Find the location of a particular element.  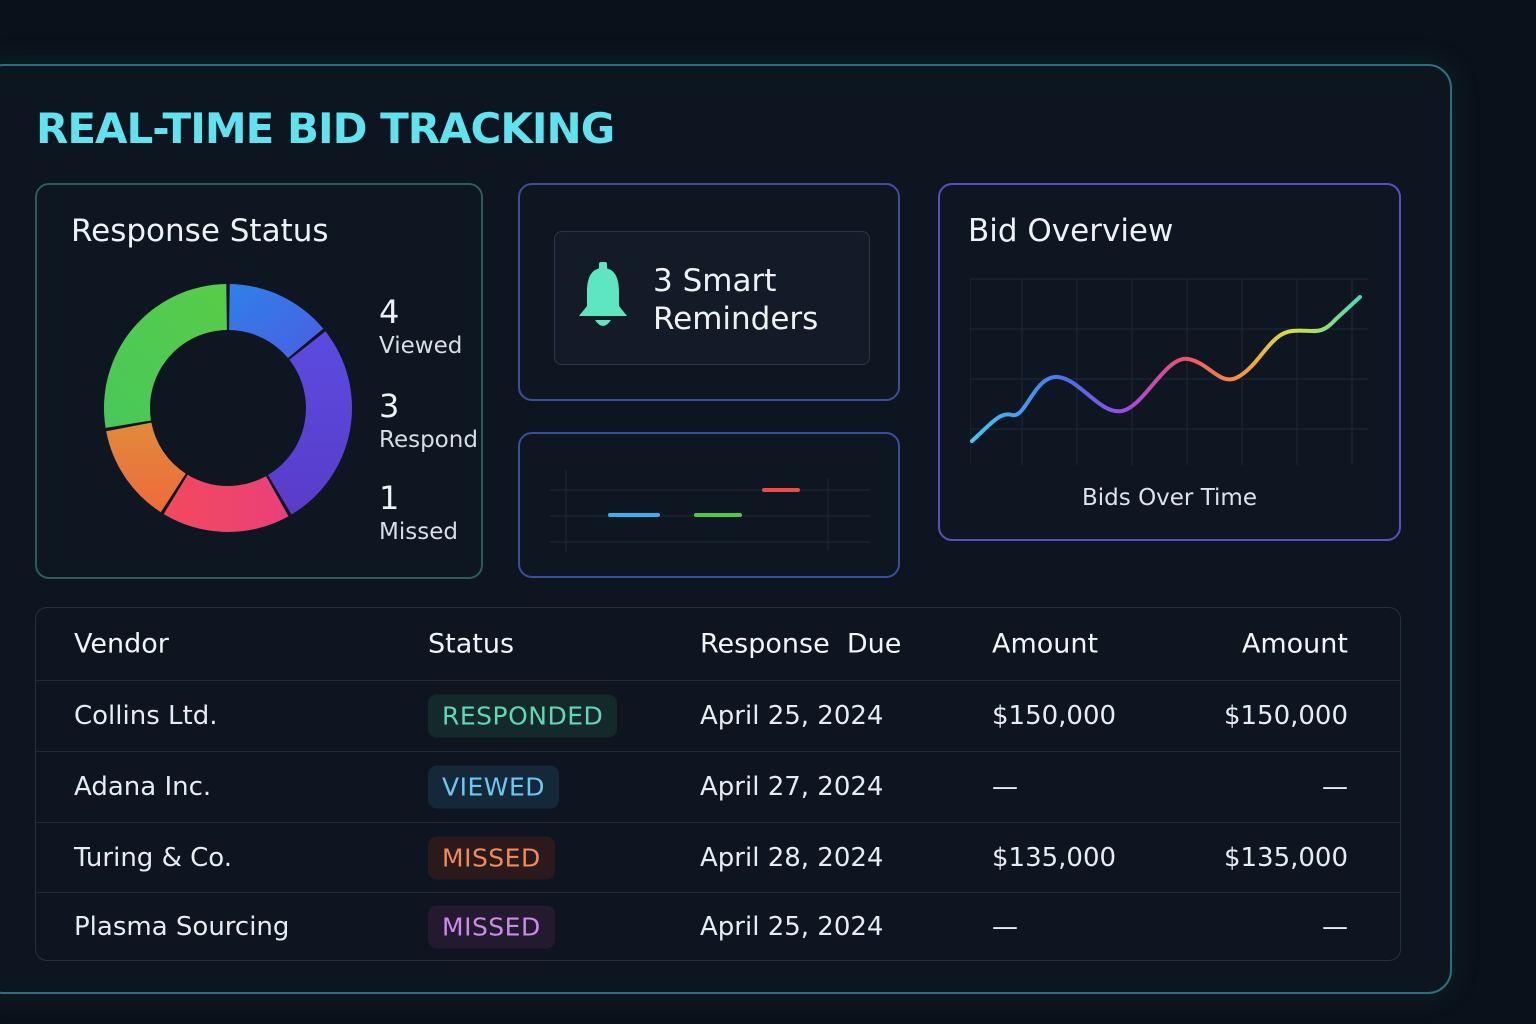

response-donut-chart is located at coordinates (228, 408).